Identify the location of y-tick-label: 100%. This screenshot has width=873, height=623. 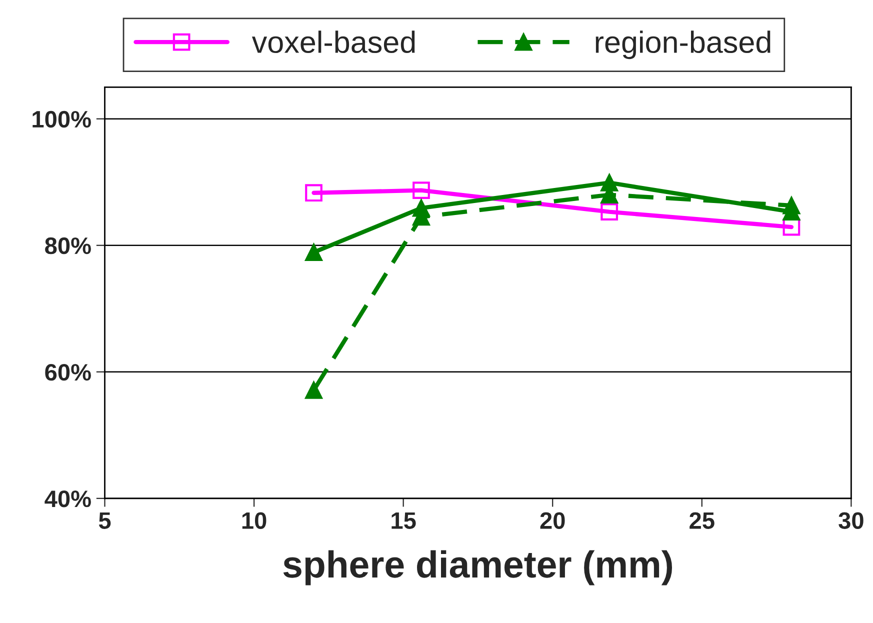
(61, 119).